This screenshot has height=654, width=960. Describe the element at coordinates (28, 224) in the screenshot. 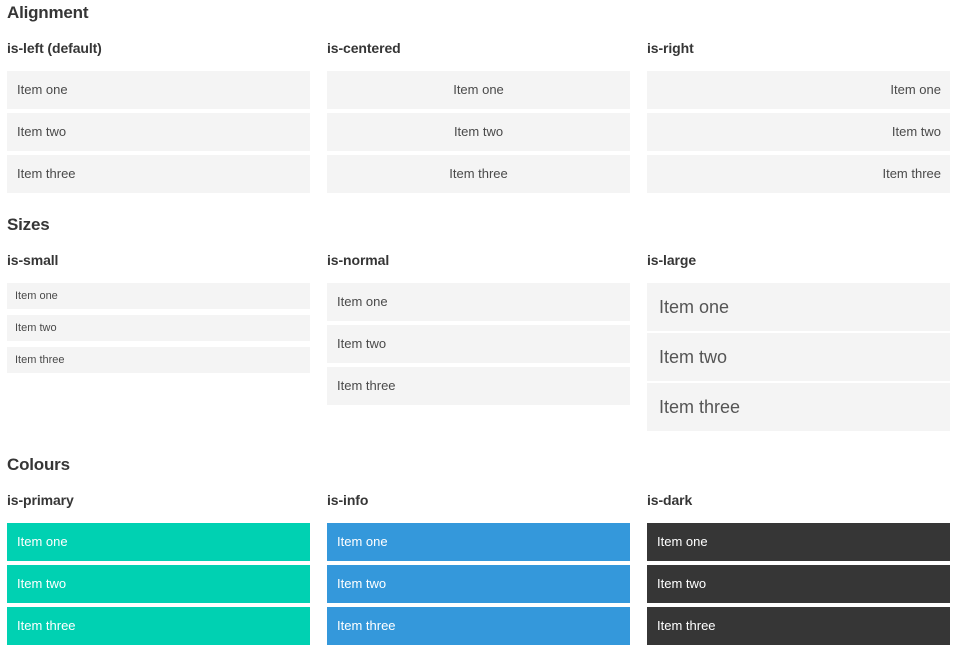

I see `section-title: Sizes` at that location.